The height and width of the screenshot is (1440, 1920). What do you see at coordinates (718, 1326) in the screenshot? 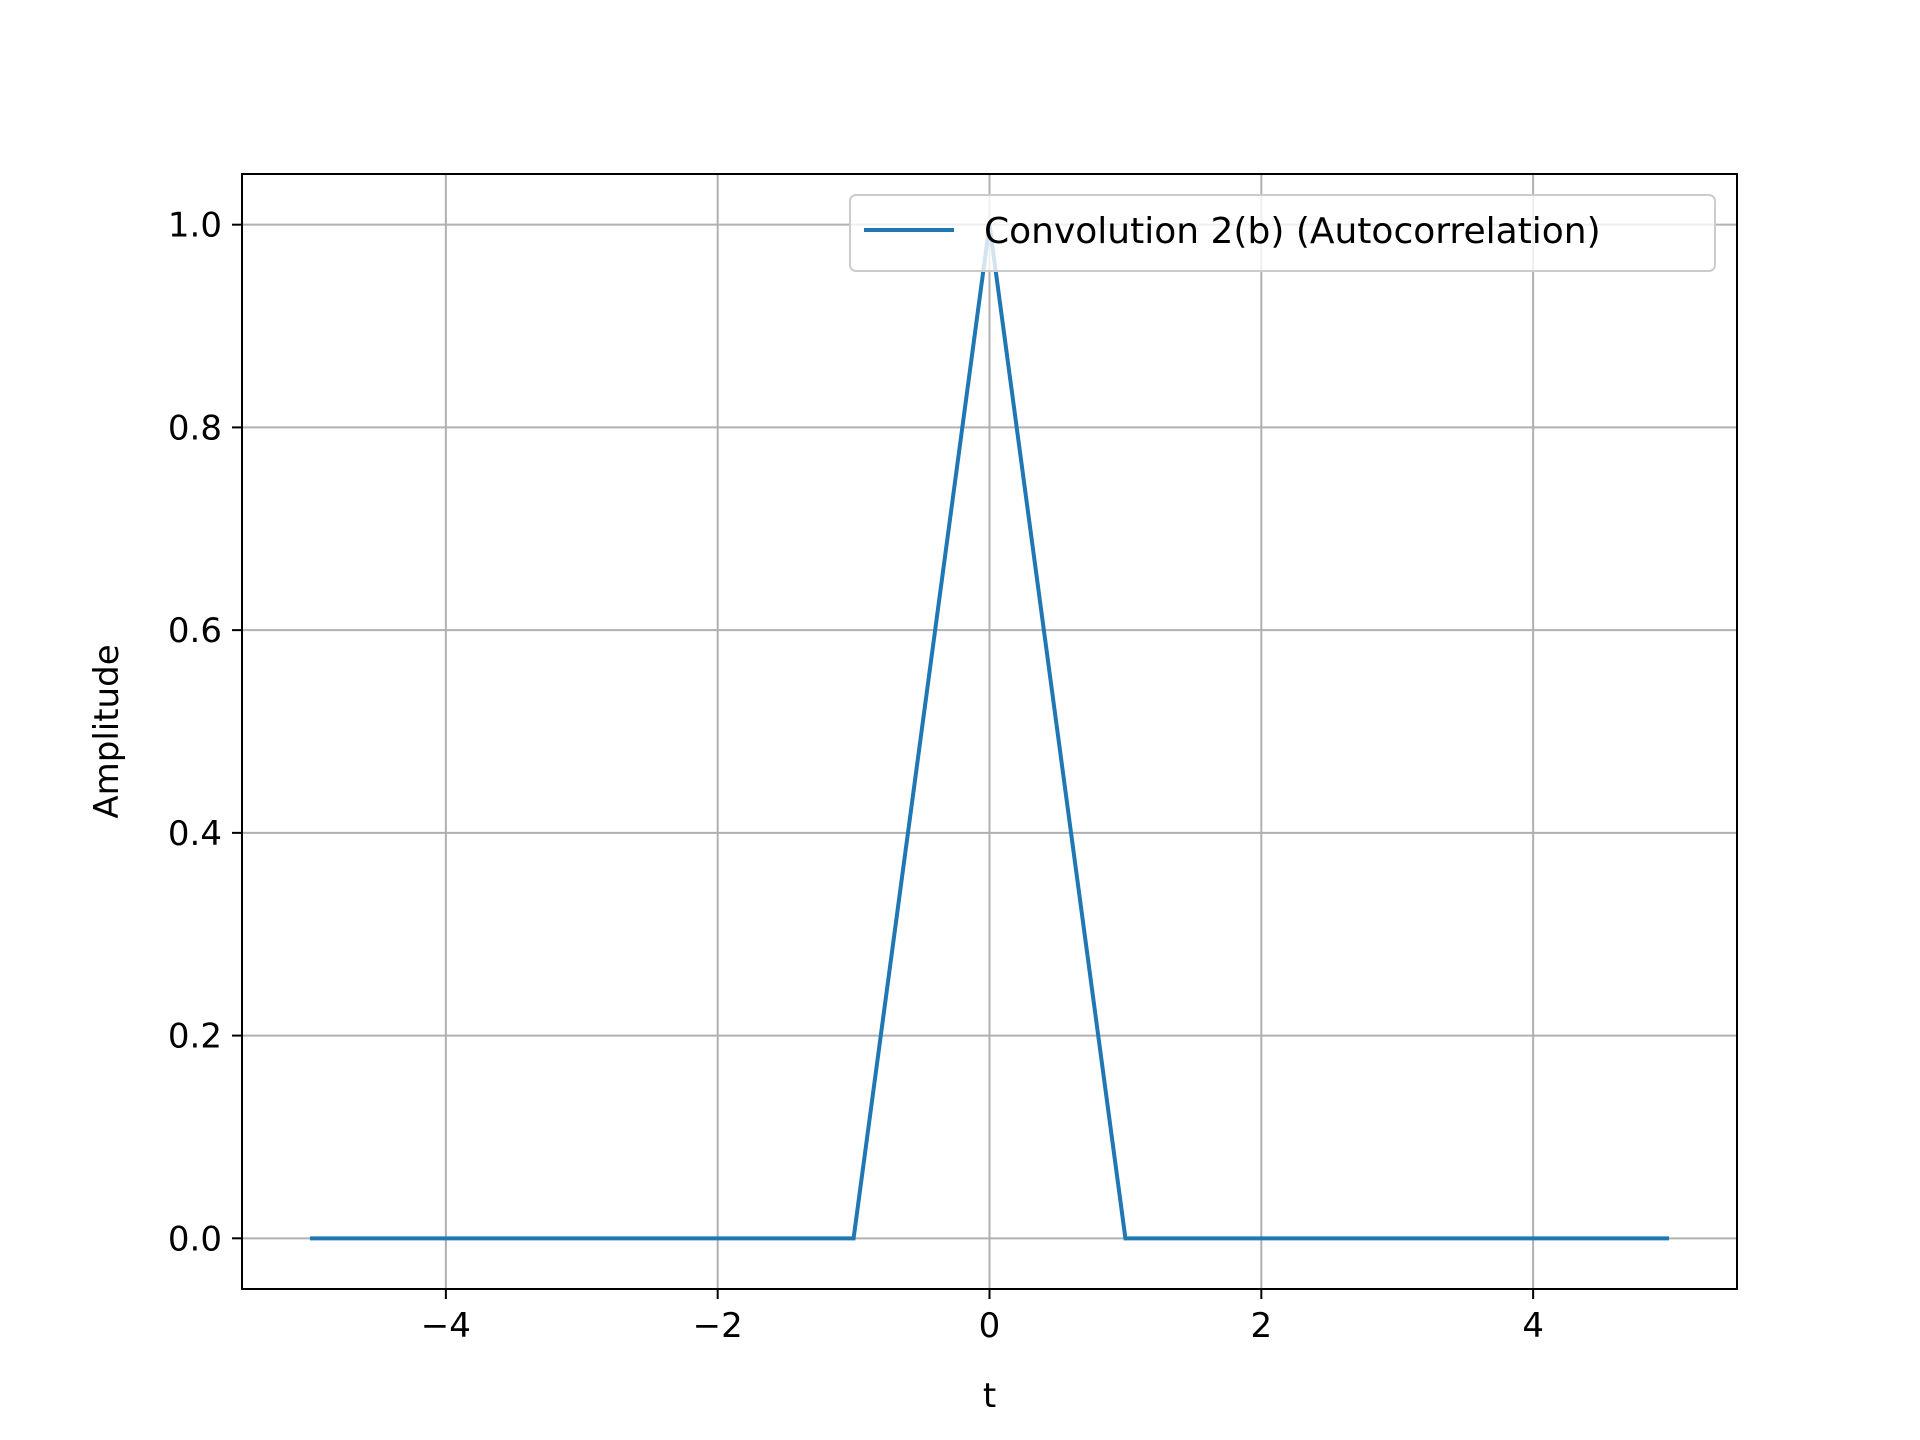
I see `x-tick-label: −2` at bounding box center [718, 1326].